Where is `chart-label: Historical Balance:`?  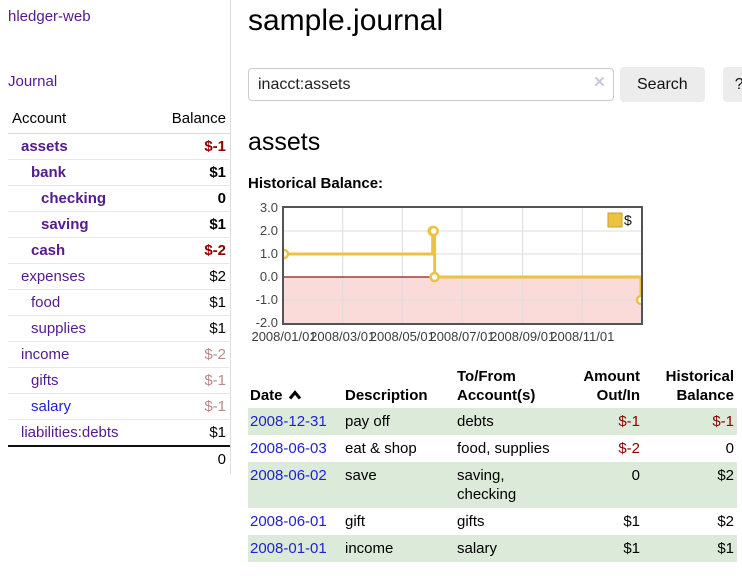 chart-label: Historical Balance: is located at coordinates (316, 183).